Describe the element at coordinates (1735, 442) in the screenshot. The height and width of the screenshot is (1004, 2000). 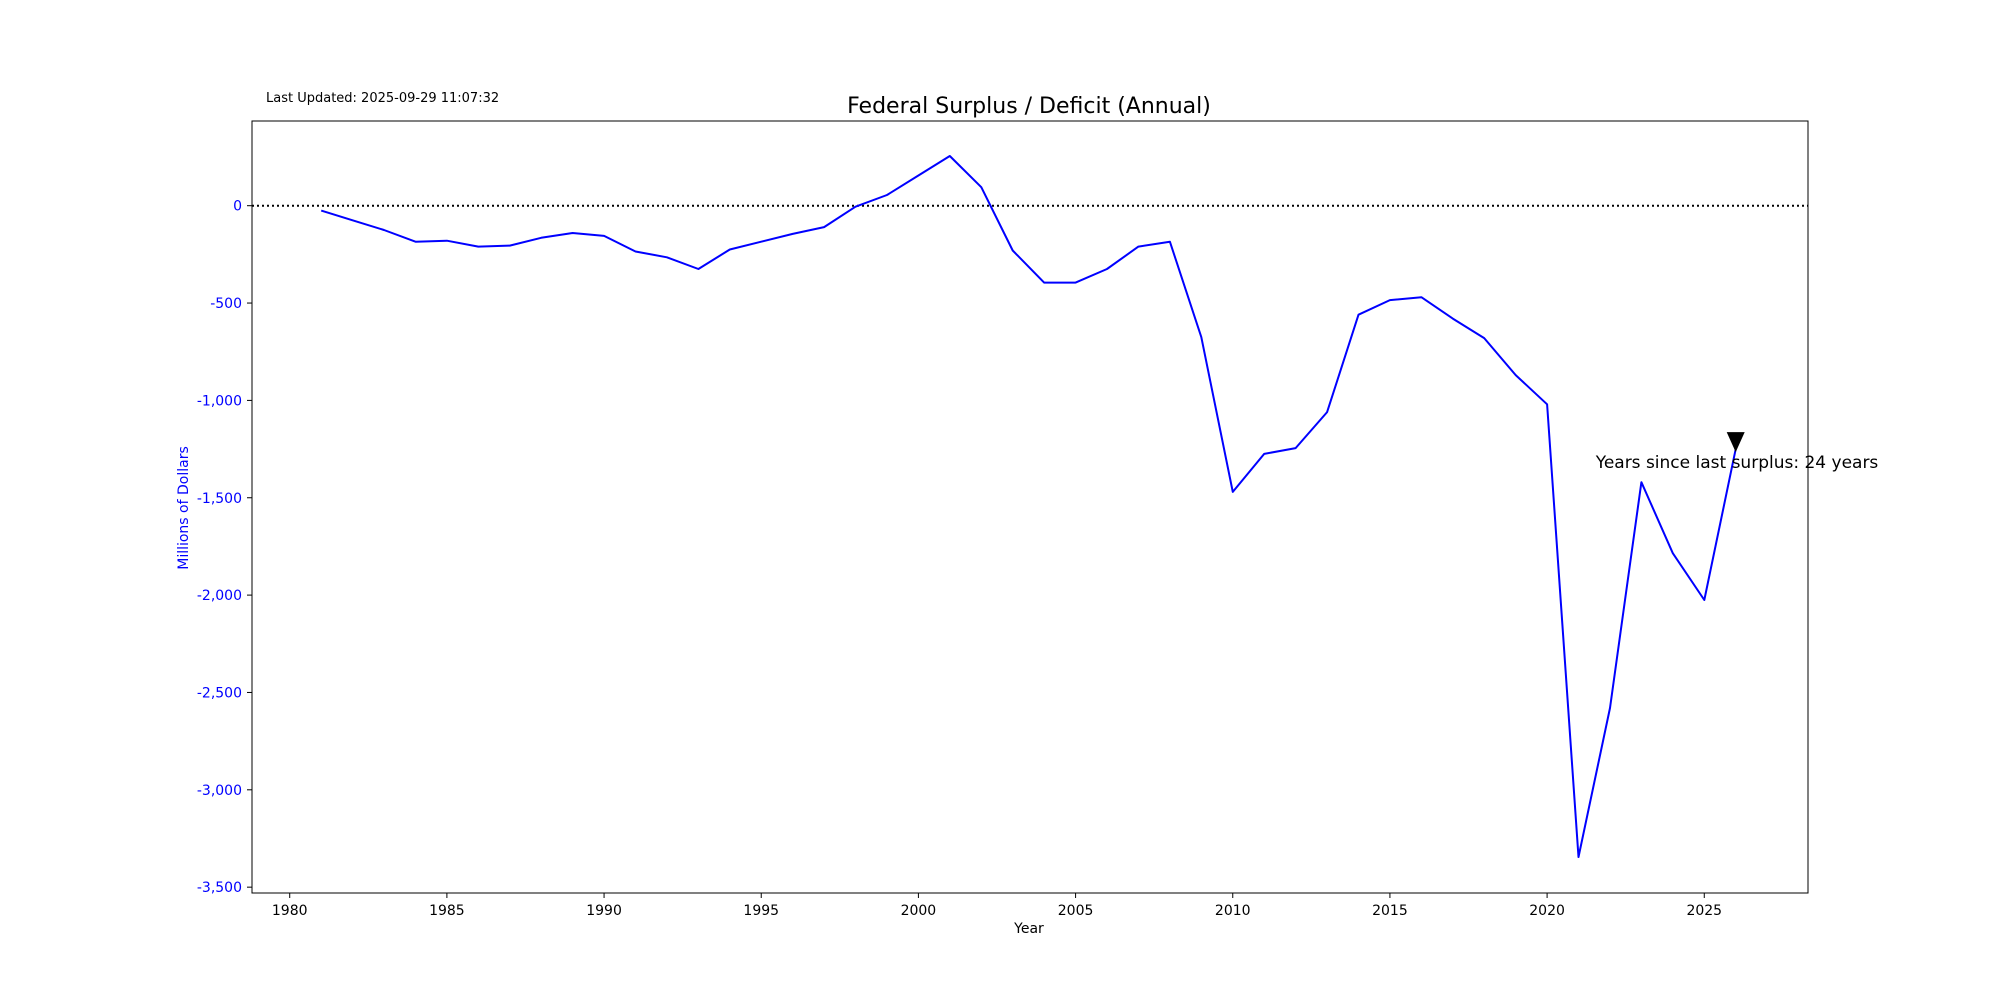
I see `annotation-marker-icon` at that location.